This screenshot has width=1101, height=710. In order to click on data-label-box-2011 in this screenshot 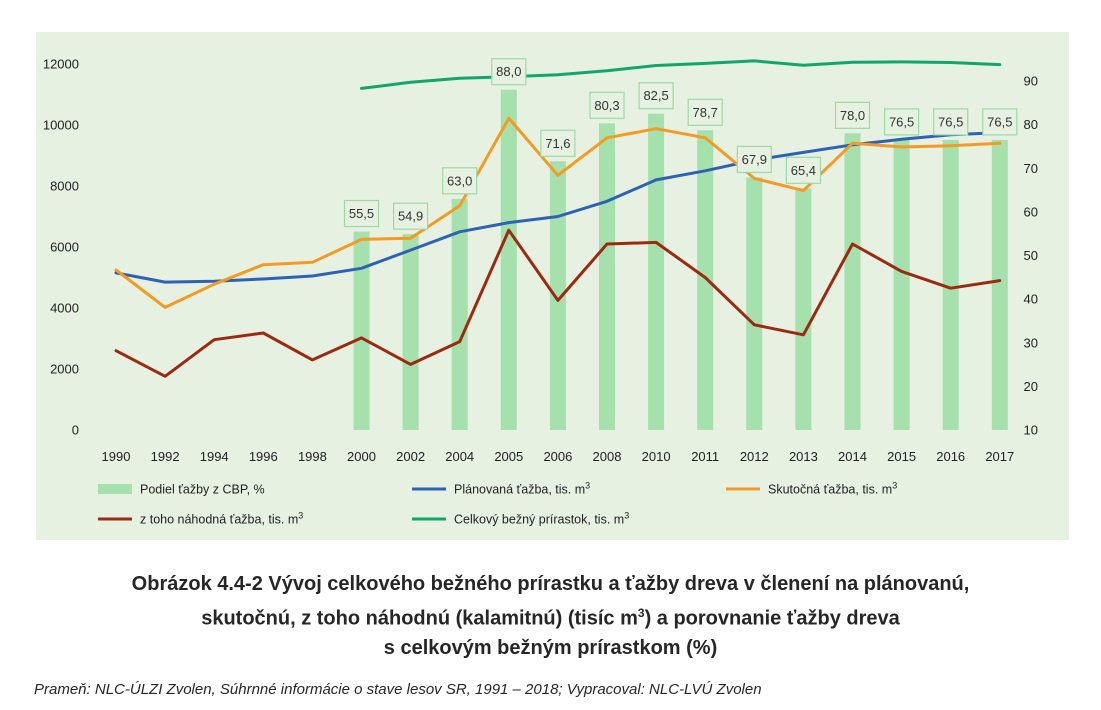, I will do `click(705, 112)`.